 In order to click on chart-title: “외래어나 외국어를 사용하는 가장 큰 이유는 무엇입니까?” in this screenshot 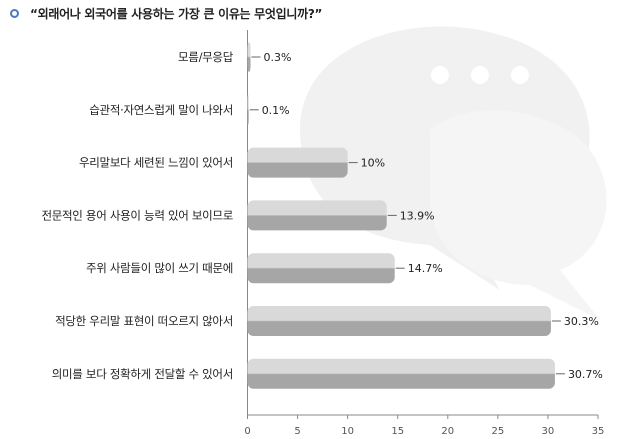, I will do `click(176, 13)`.